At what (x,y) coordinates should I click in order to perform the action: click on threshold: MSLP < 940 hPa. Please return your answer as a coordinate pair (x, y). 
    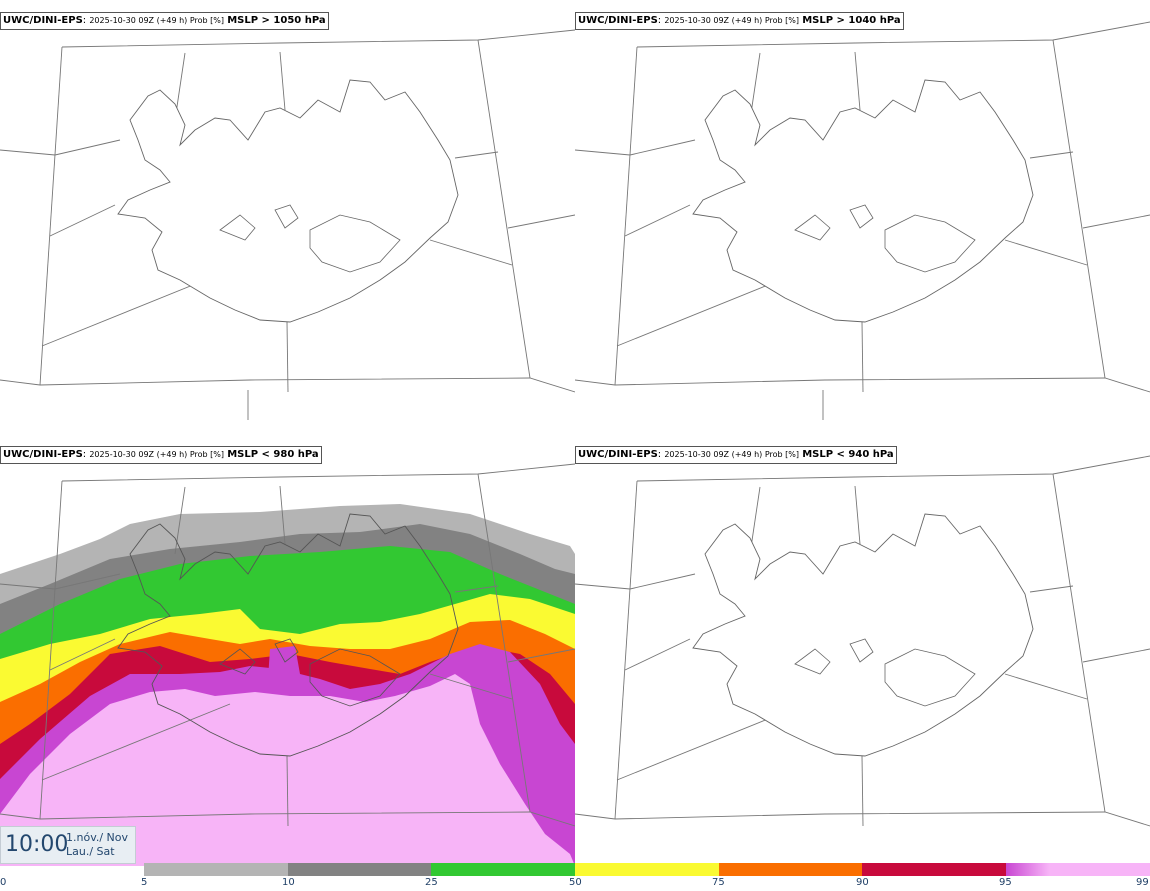
    Looking at the image, I should click on (848, 454).